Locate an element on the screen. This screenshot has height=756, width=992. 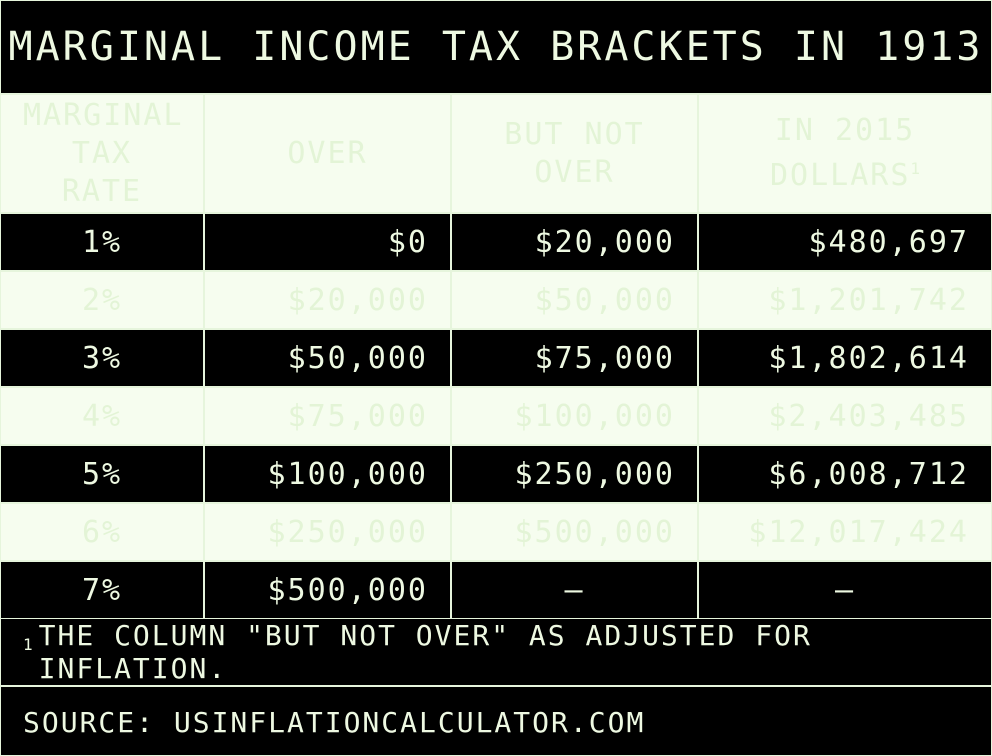
table-row: 2% $20,000 $50,000 $1,201,742 is located at coordinates (496, 300).